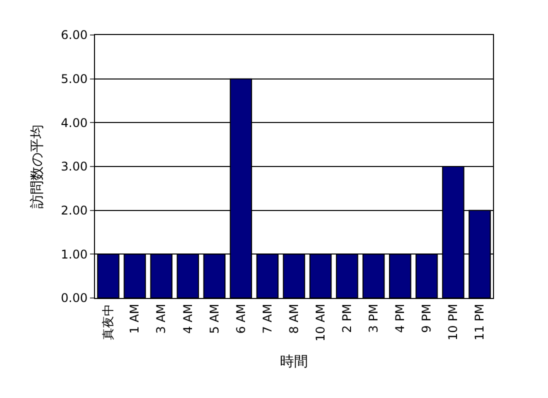  What do you see at coordinates (74, 123) in the screenshot?
I see `y-tick-label: 4.00` at bounding box center [74, 123].